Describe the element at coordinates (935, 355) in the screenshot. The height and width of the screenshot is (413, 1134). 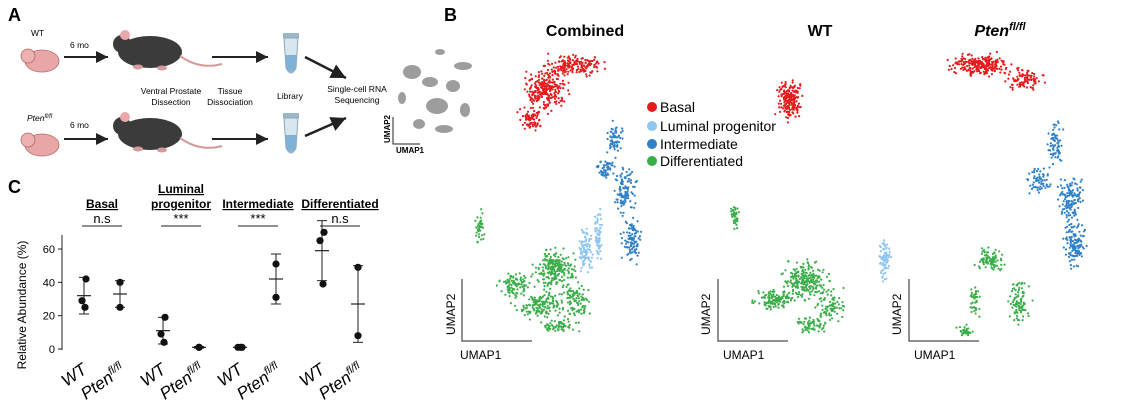
I see `umap1-label-pten: UMAP1` at that location.